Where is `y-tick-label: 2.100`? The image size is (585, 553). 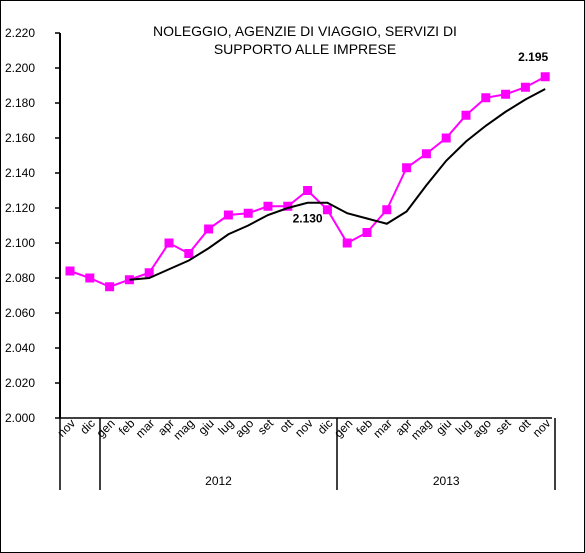 y-tick-label: 2.100 is located at coordinates (20, 243).